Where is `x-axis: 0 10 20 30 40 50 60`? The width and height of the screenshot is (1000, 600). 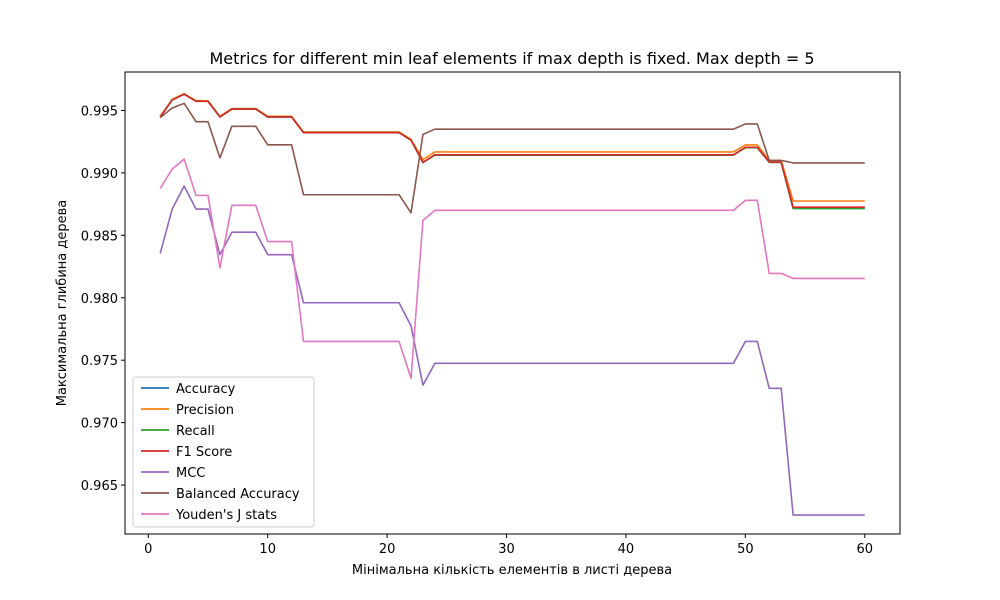 x-axis: 0 10 20 30 40 50 60 is located at coordinates (508, 545).